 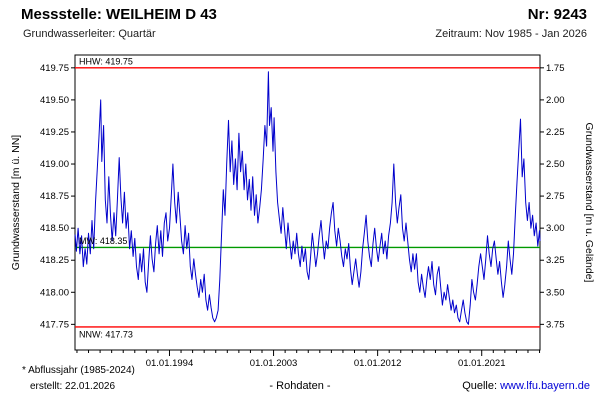 I want to click on y-axis-left-tick-label: 419.25, so click(x=54, y=132).